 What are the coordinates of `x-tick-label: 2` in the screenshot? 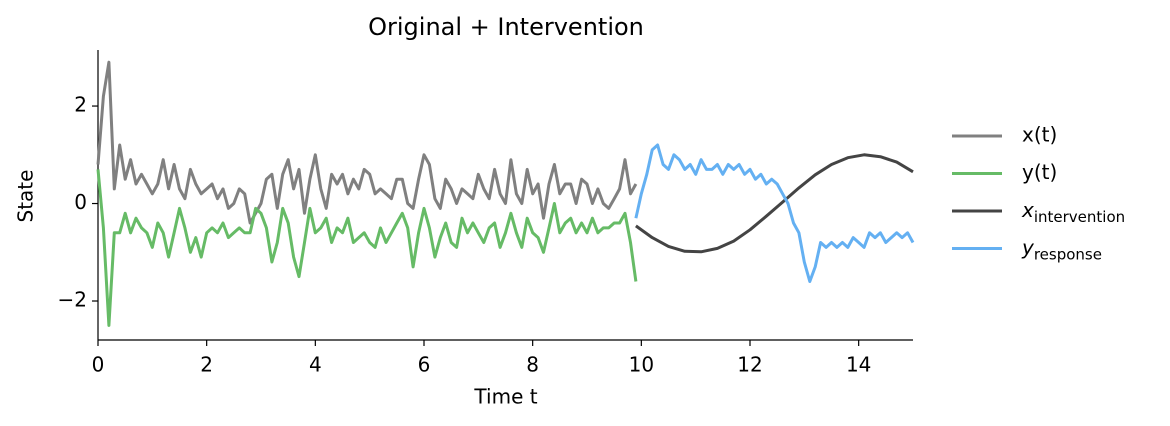 It's located at (206, 365).